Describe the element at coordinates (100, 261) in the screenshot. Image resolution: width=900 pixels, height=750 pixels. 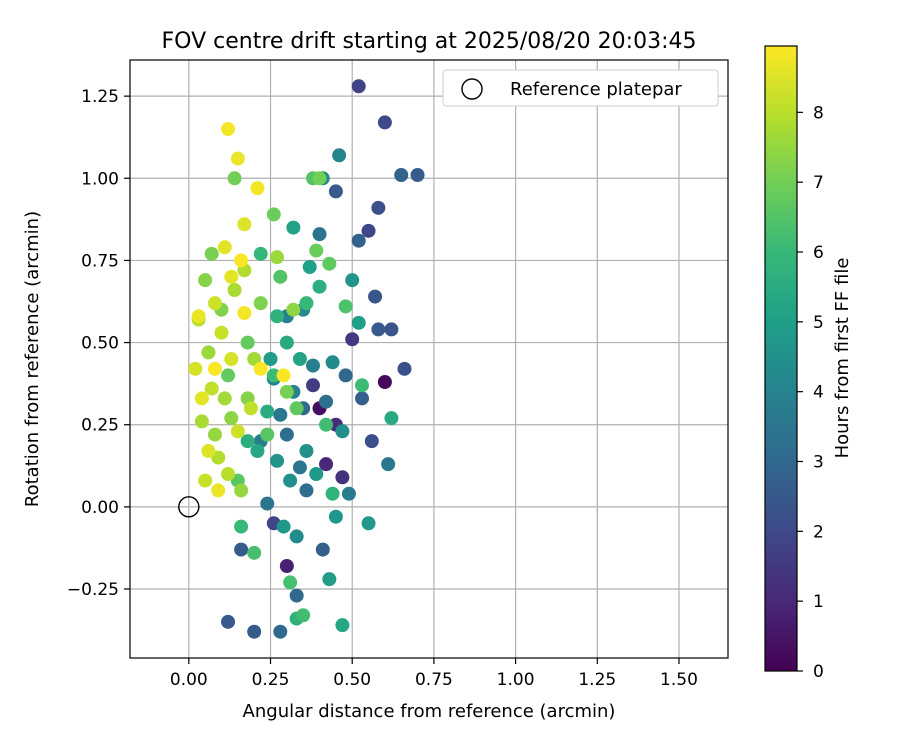
I see `y-tick-label: 0.75` at that location.